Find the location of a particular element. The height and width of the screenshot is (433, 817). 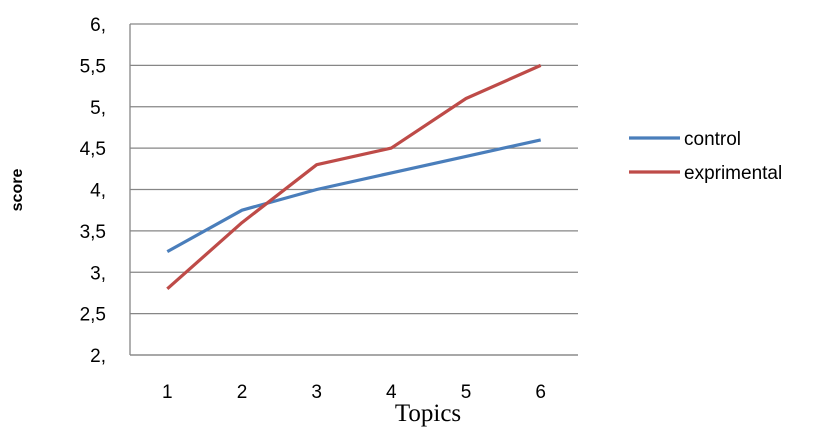

x-tick-label: 5 is located at coordinates (466, 392).